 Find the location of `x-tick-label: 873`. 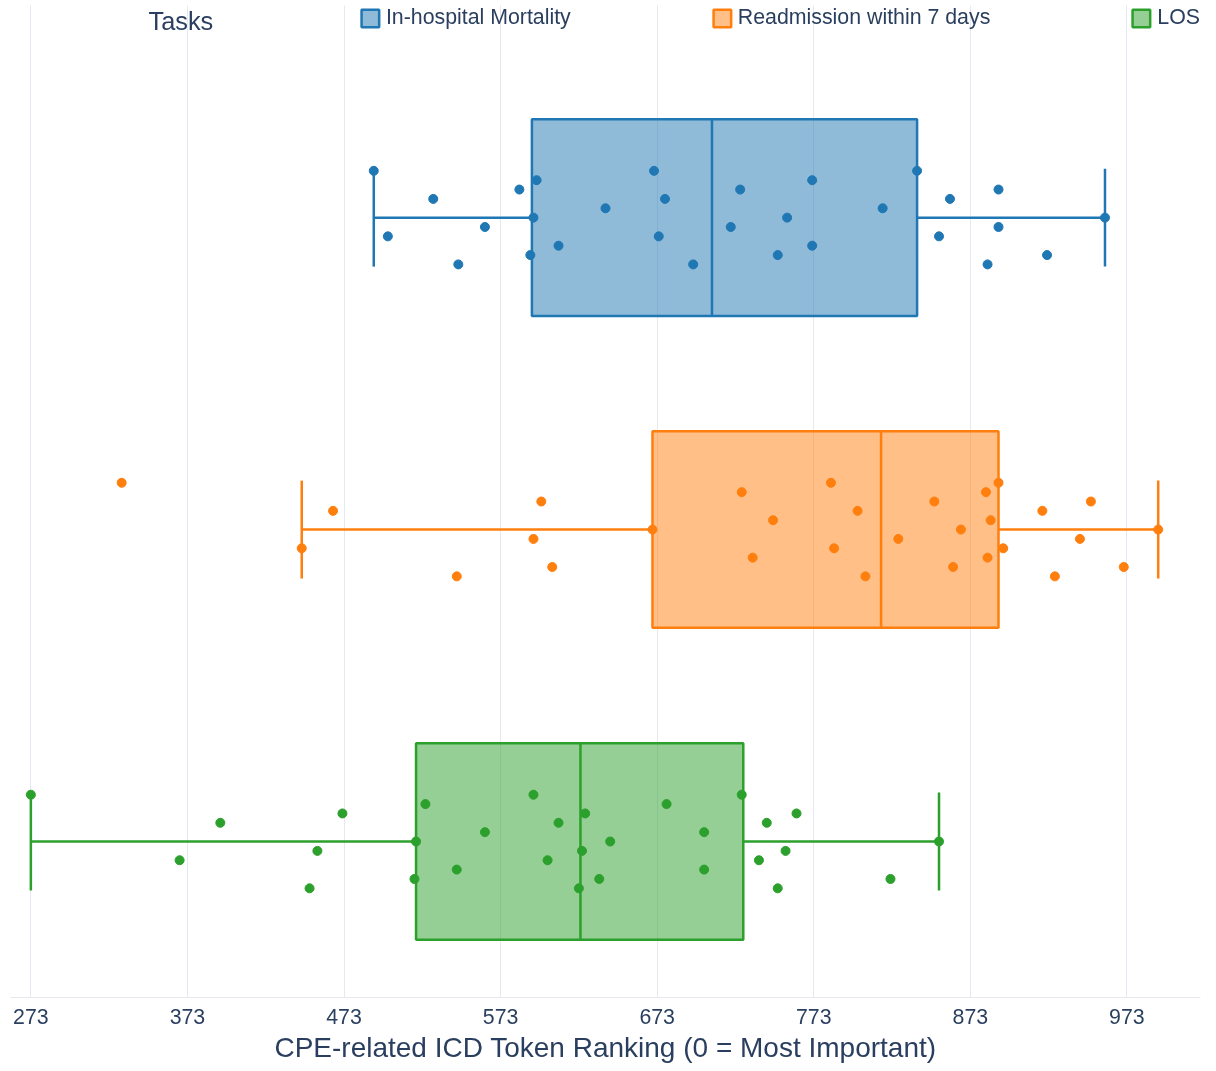

x-tick-label: 873 is located at coordinates (970, 1016).